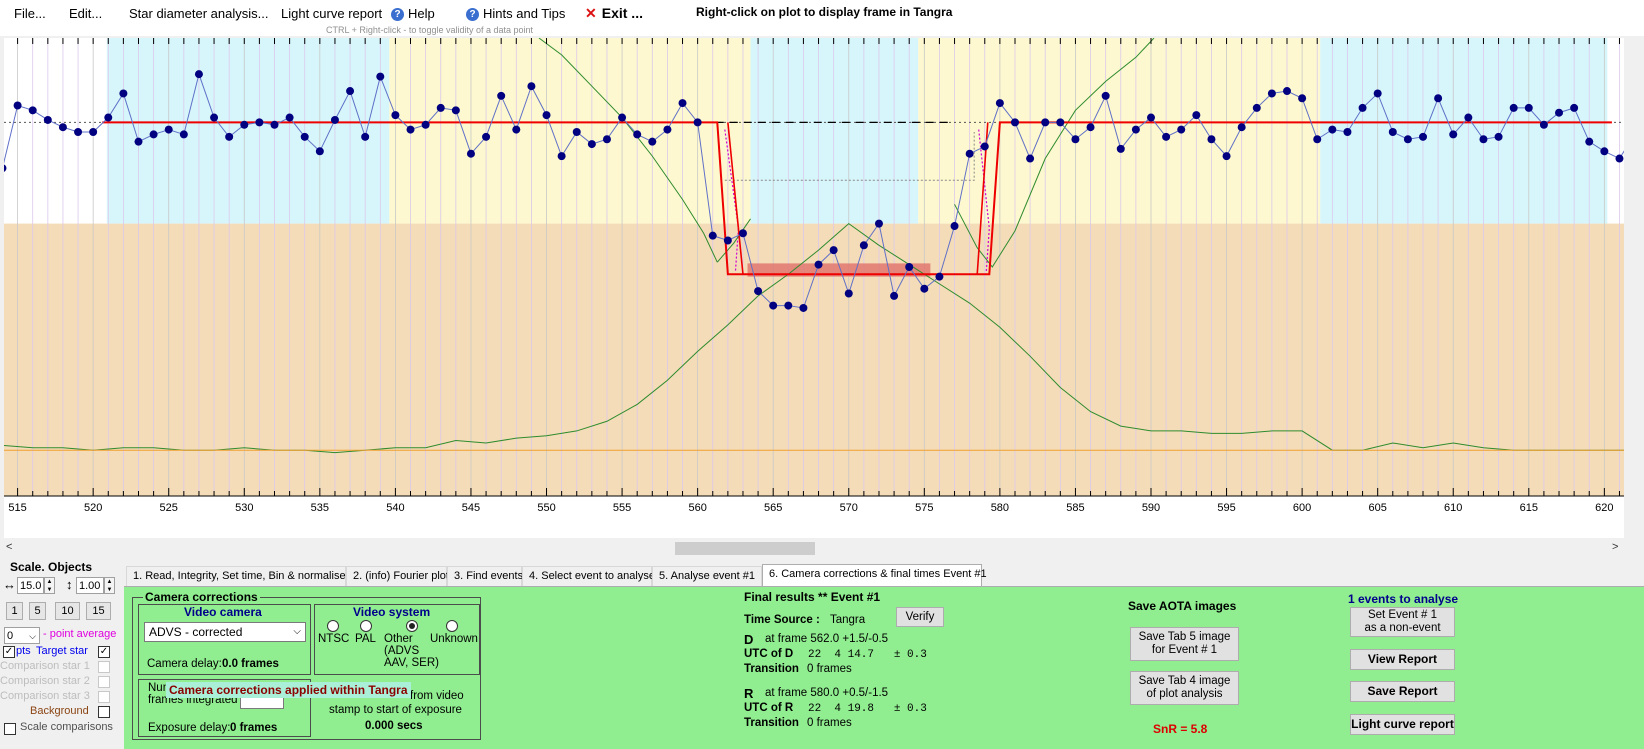  I want to click on x-tick-label: 555, so click(622, 508).